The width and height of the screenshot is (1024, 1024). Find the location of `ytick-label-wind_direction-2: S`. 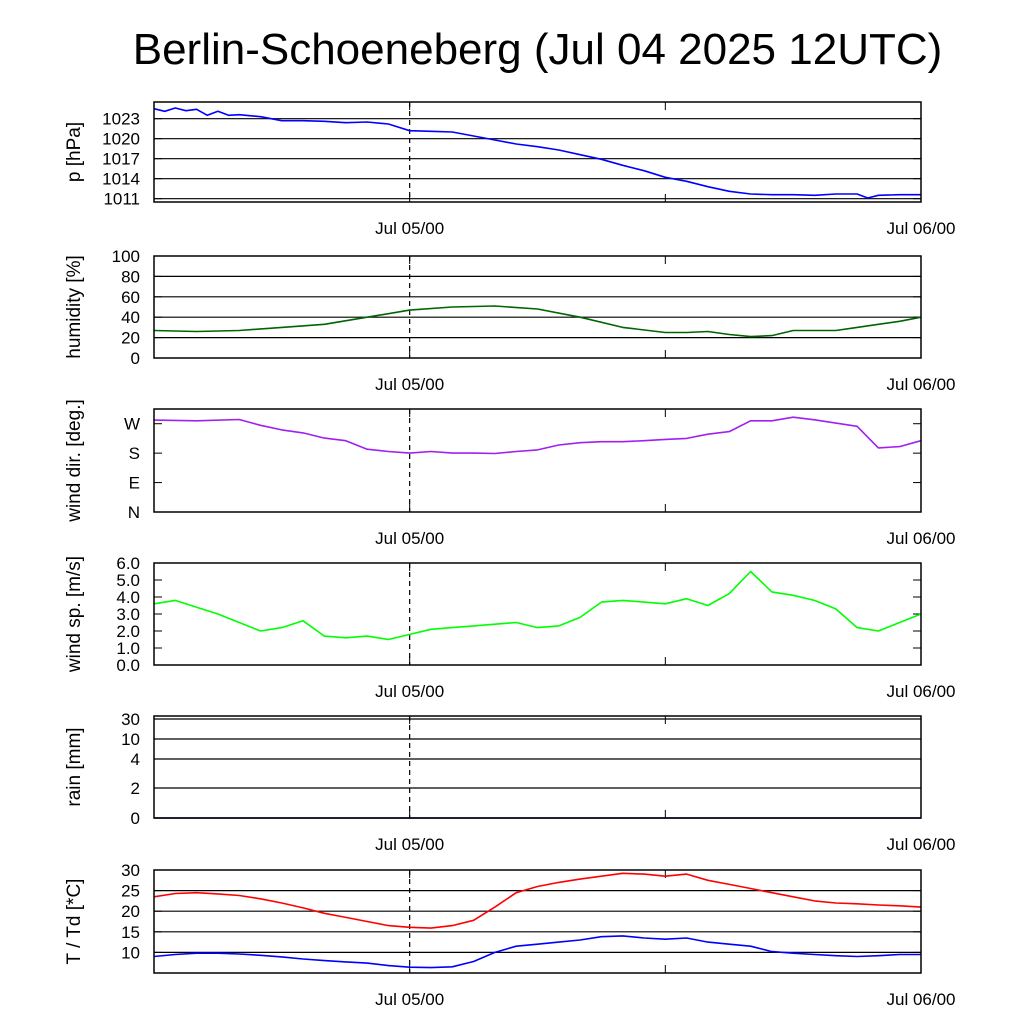

ytick-label-wind_direction-2: S is located at coordinates (134, 453).